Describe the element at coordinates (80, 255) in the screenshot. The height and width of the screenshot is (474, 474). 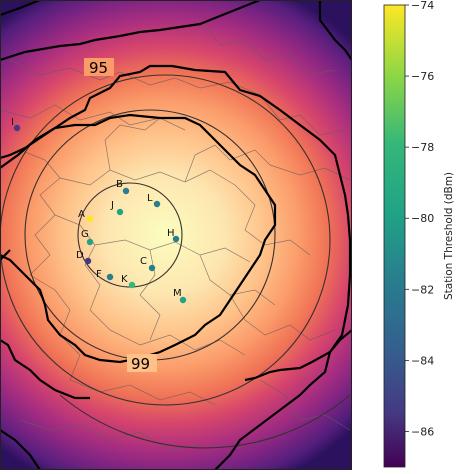
I see `station-d-label: D` at that location.